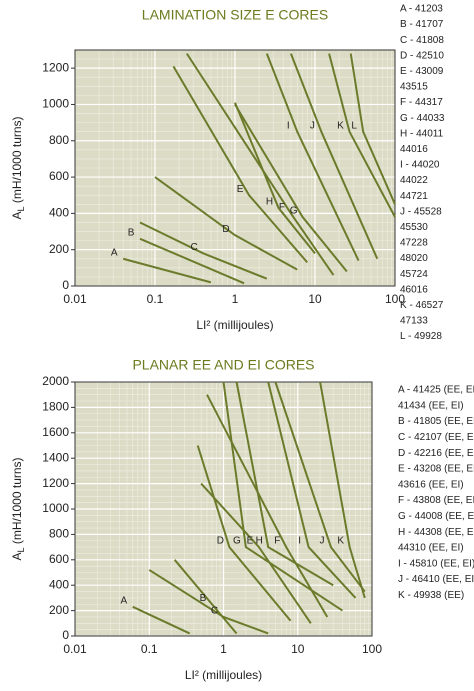  I want to click on side-label: 41434 (EE, EI), so click(431, 405).